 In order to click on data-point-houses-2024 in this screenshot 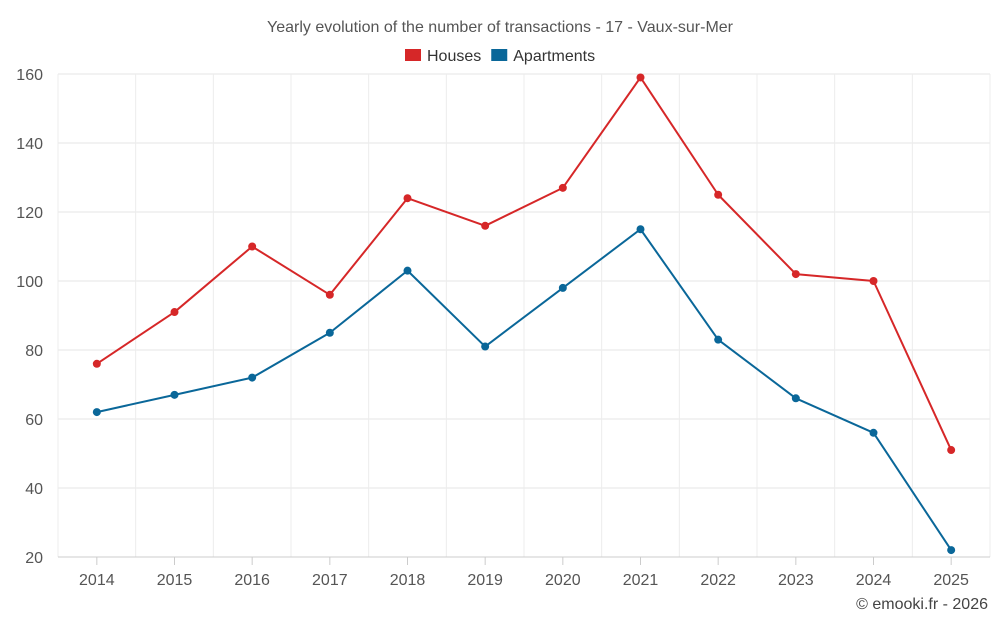, I will do `click(873, 281)`.